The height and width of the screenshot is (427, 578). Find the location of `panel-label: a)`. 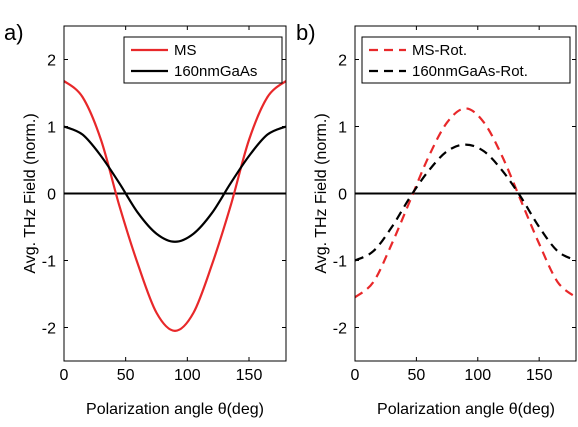

panel-label: a) is located at coordinates (14, 32).